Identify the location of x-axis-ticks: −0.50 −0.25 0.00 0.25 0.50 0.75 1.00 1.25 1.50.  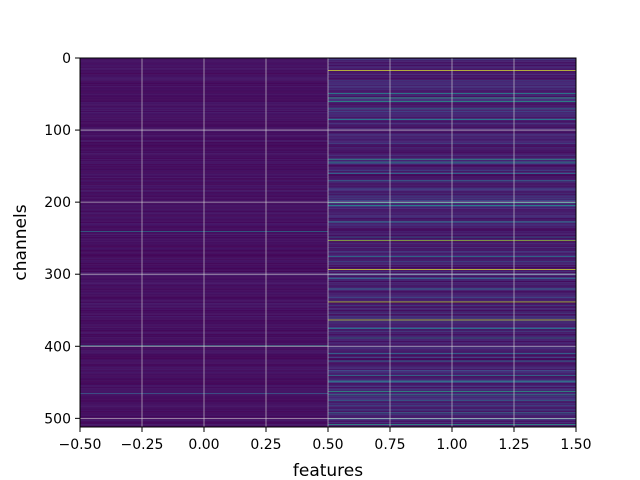
(325, 440).